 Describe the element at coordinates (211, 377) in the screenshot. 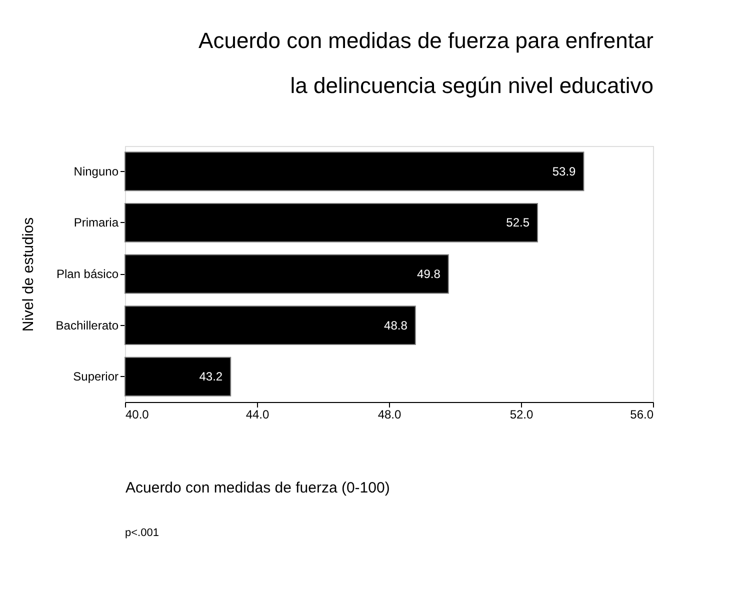

I see `data-label: 43.2` at that location.